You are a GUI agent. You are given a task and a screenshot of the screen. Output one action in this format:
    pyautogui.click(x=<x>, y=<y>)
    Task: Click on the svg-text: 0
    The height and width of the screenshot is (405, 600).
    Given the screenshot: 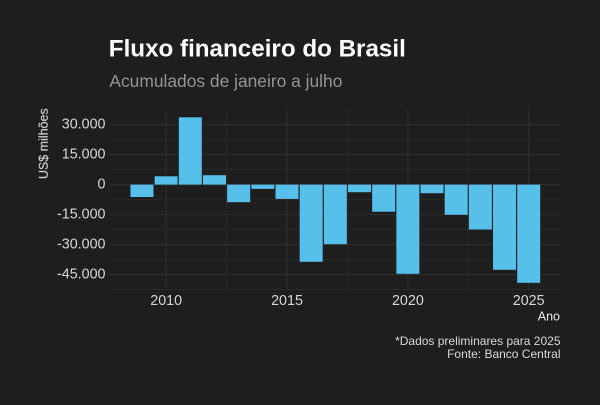 What is the action you would take?
    pyautogui.click(x=102, y=185)
    